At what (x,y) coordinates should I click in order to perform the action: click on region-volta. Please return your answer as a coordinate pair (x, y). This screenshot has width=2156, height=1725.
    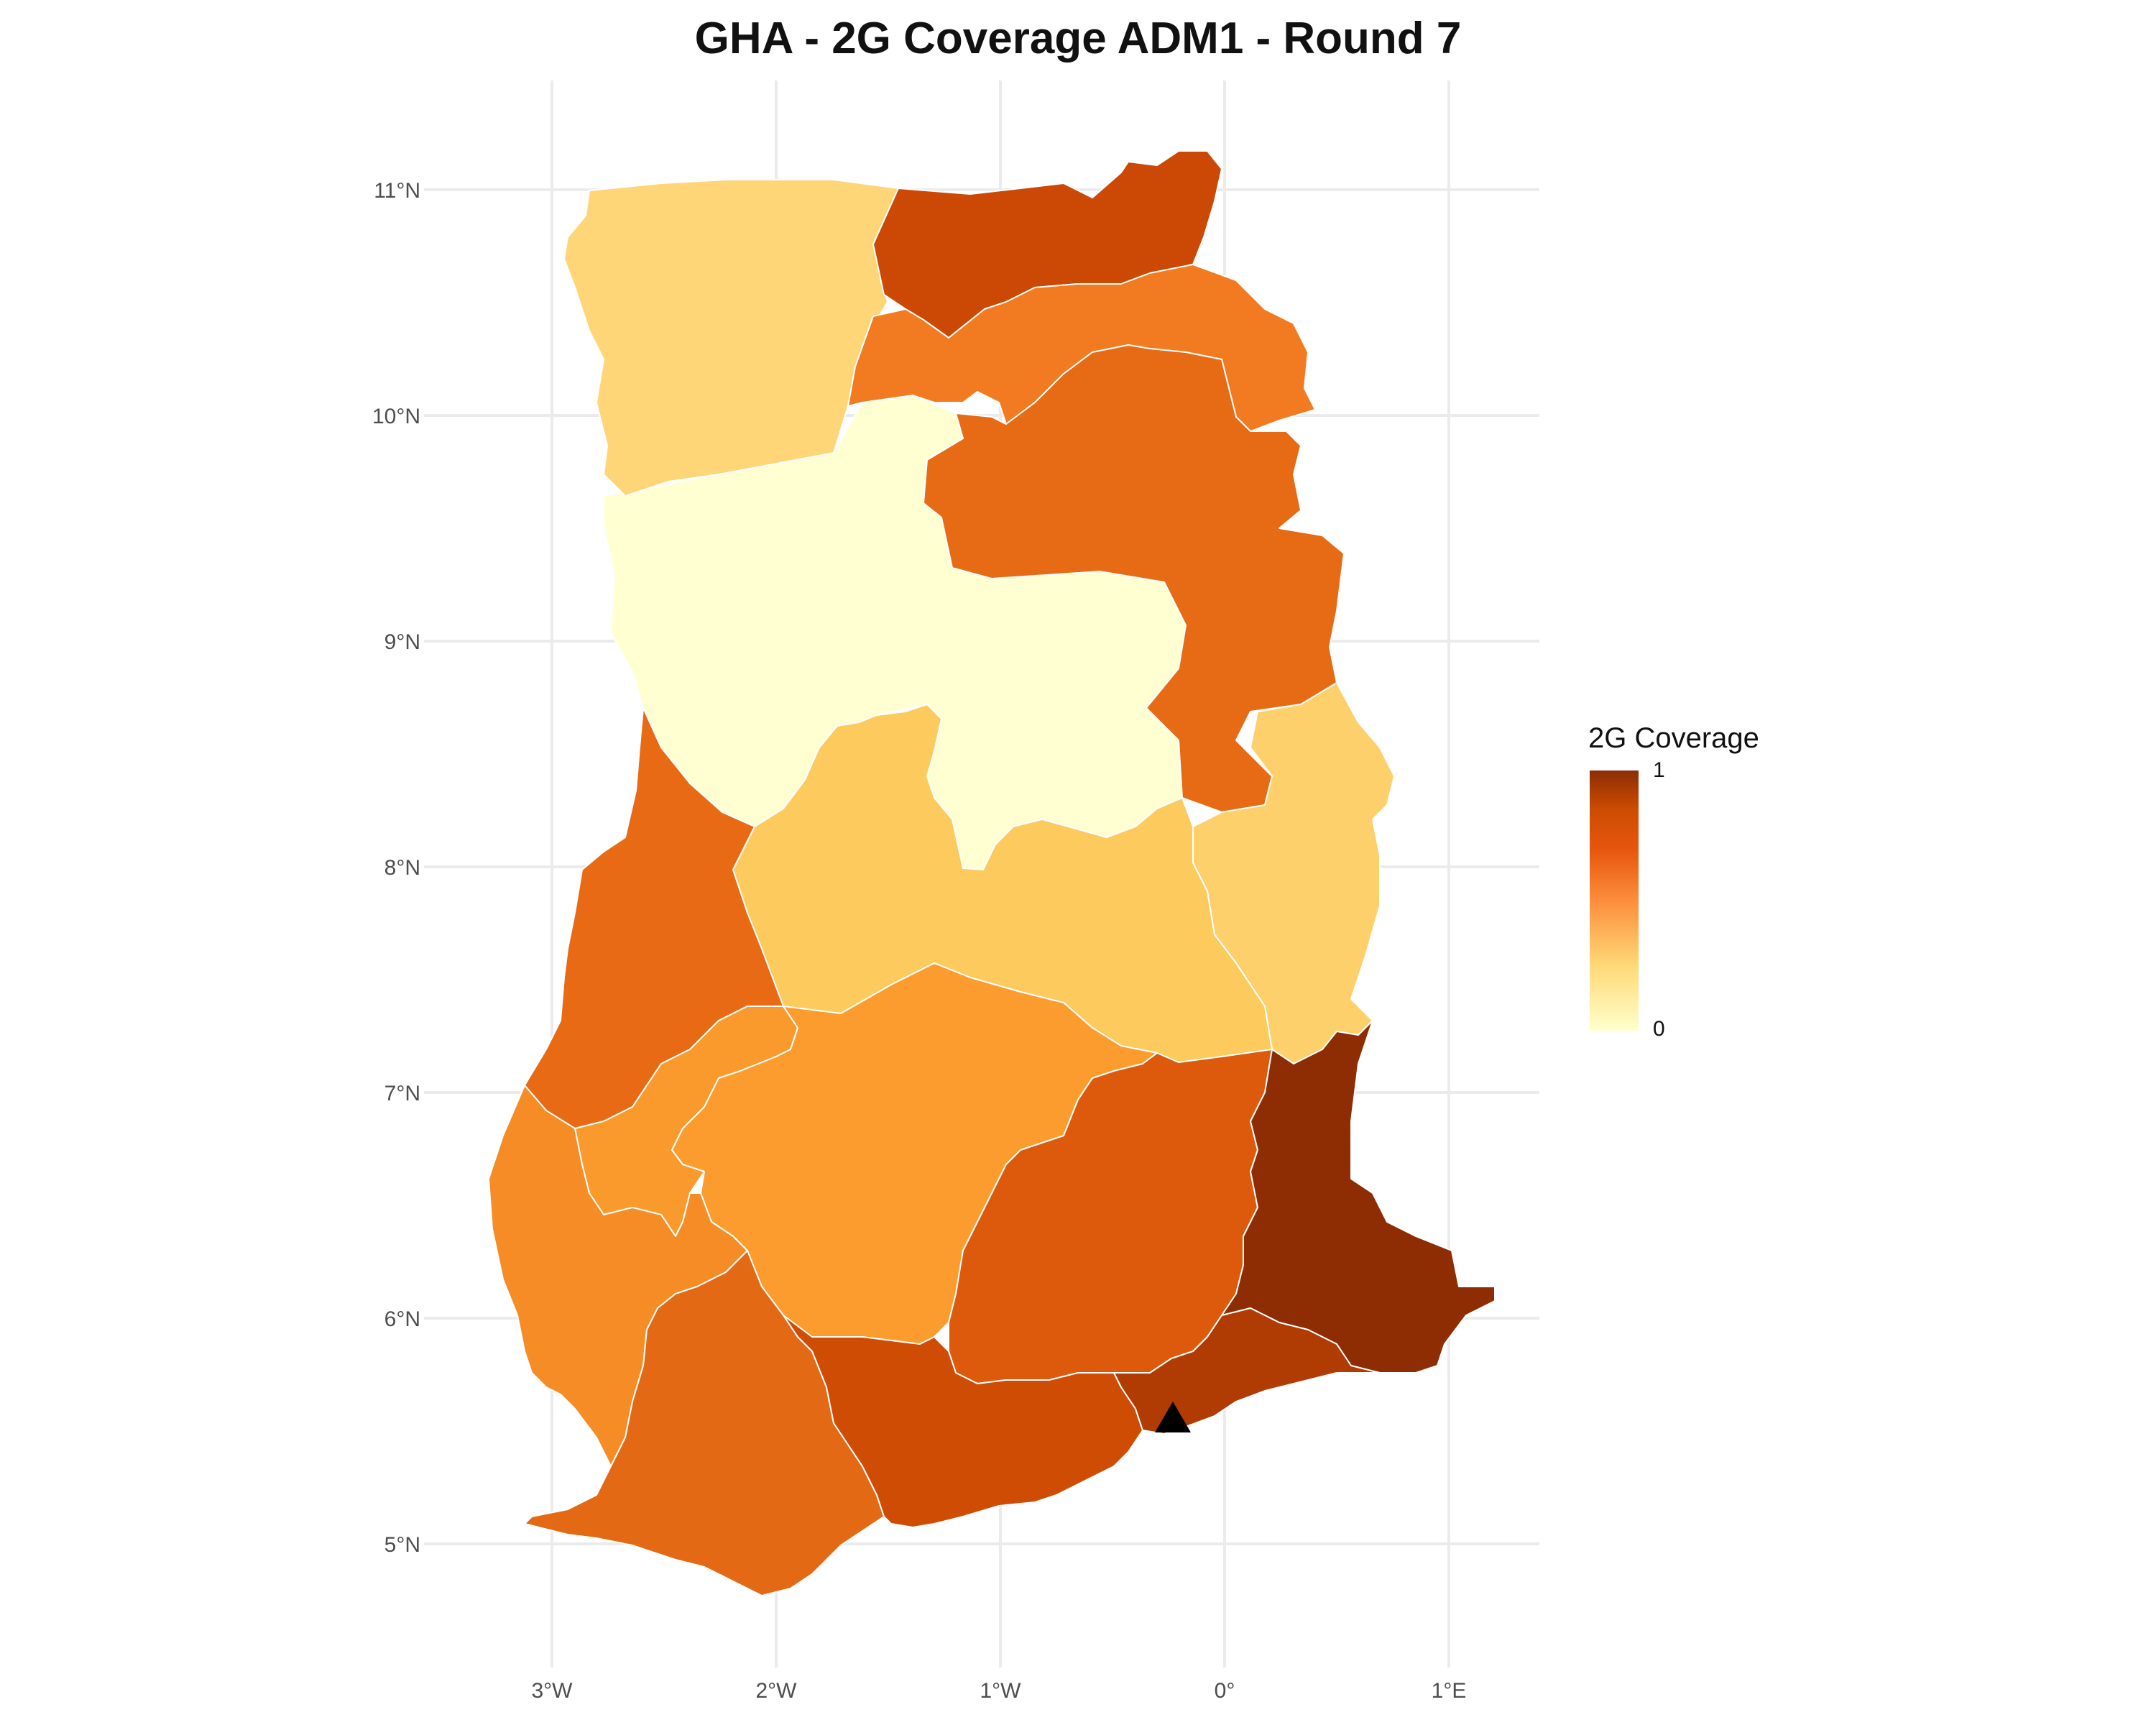
    Looking at the image, I should click on (1359, 1197).